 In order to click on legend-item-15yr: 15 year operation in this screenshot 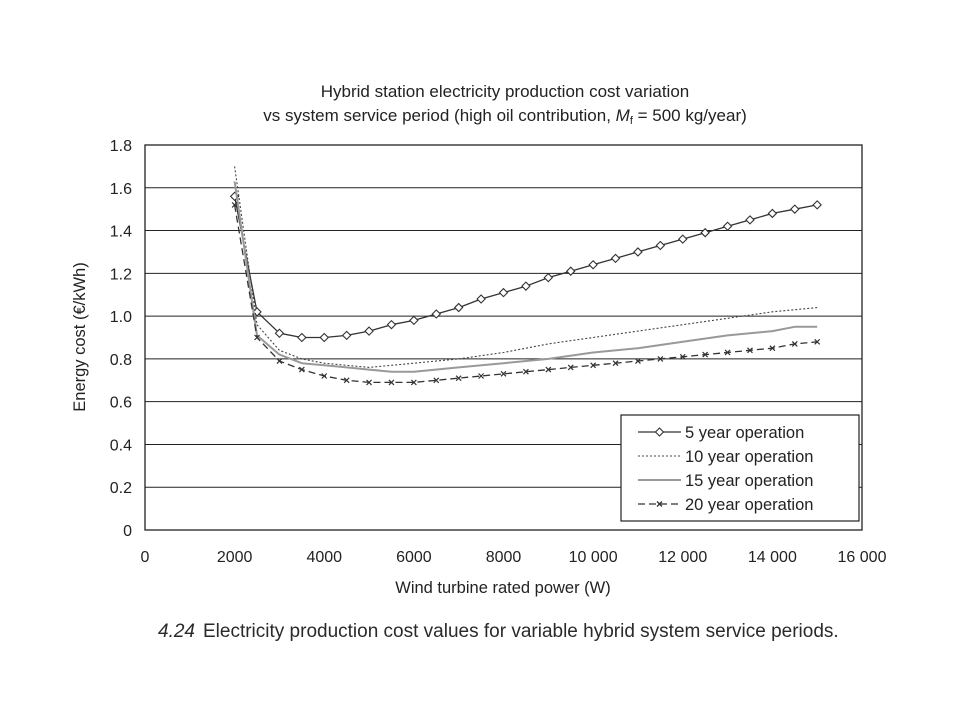, I will do `click(725, 481)`.